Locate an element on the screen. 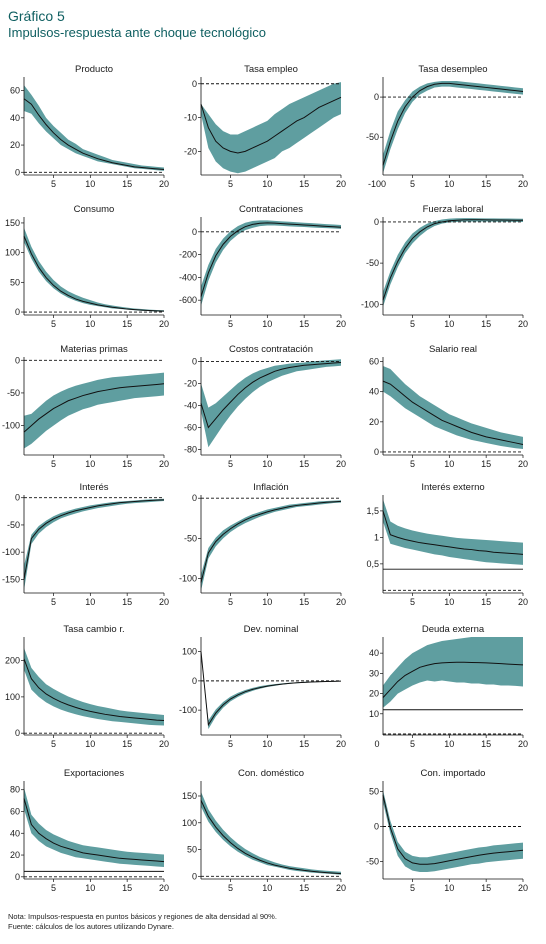 This screenshot has height=944, width=546. y-tick-label: 1,5 is located at coordinates (372, 511).